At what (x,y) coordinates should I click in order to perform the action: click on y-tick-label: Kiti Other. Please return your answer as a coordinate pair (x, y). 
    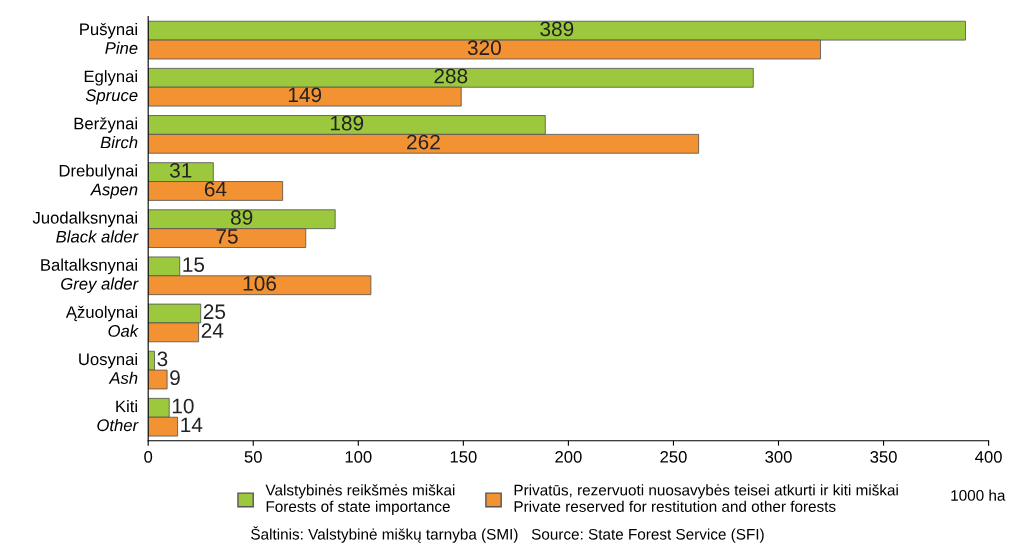
    Looking at the image, I should click on (118, 416).